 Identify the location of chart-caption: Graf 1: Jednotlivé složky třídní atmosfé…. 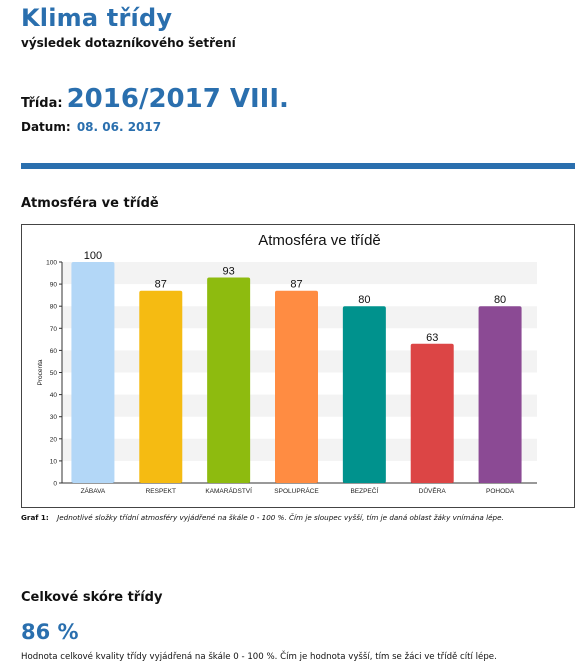
(262, 517).